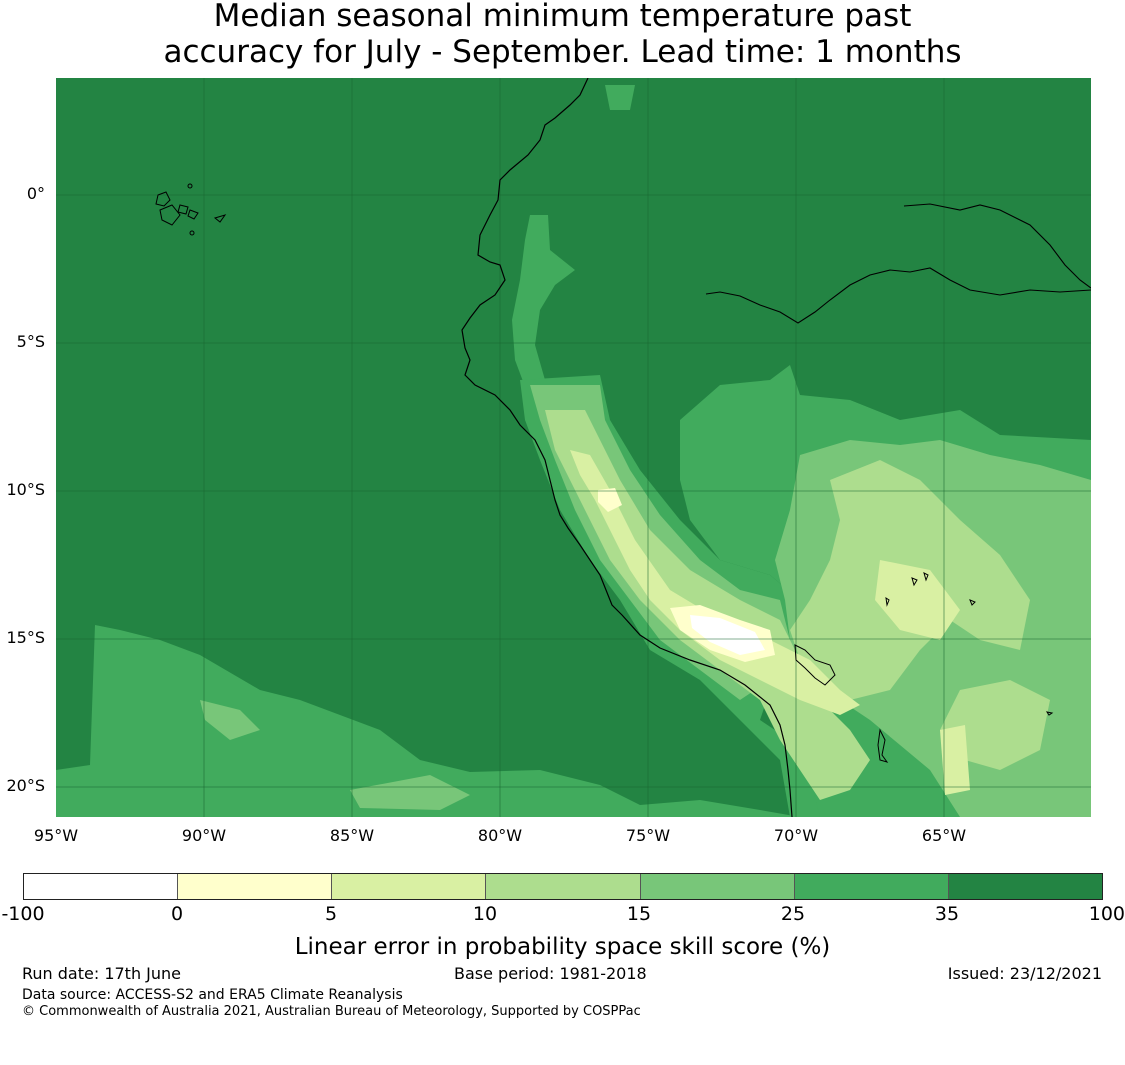 The width and height of the screenshot is (1125, 1065). What do you see at coordinates (25, 489) in the screenshot?
I see `lat-label-10s: 10°S` at bounding box center [25, 489].